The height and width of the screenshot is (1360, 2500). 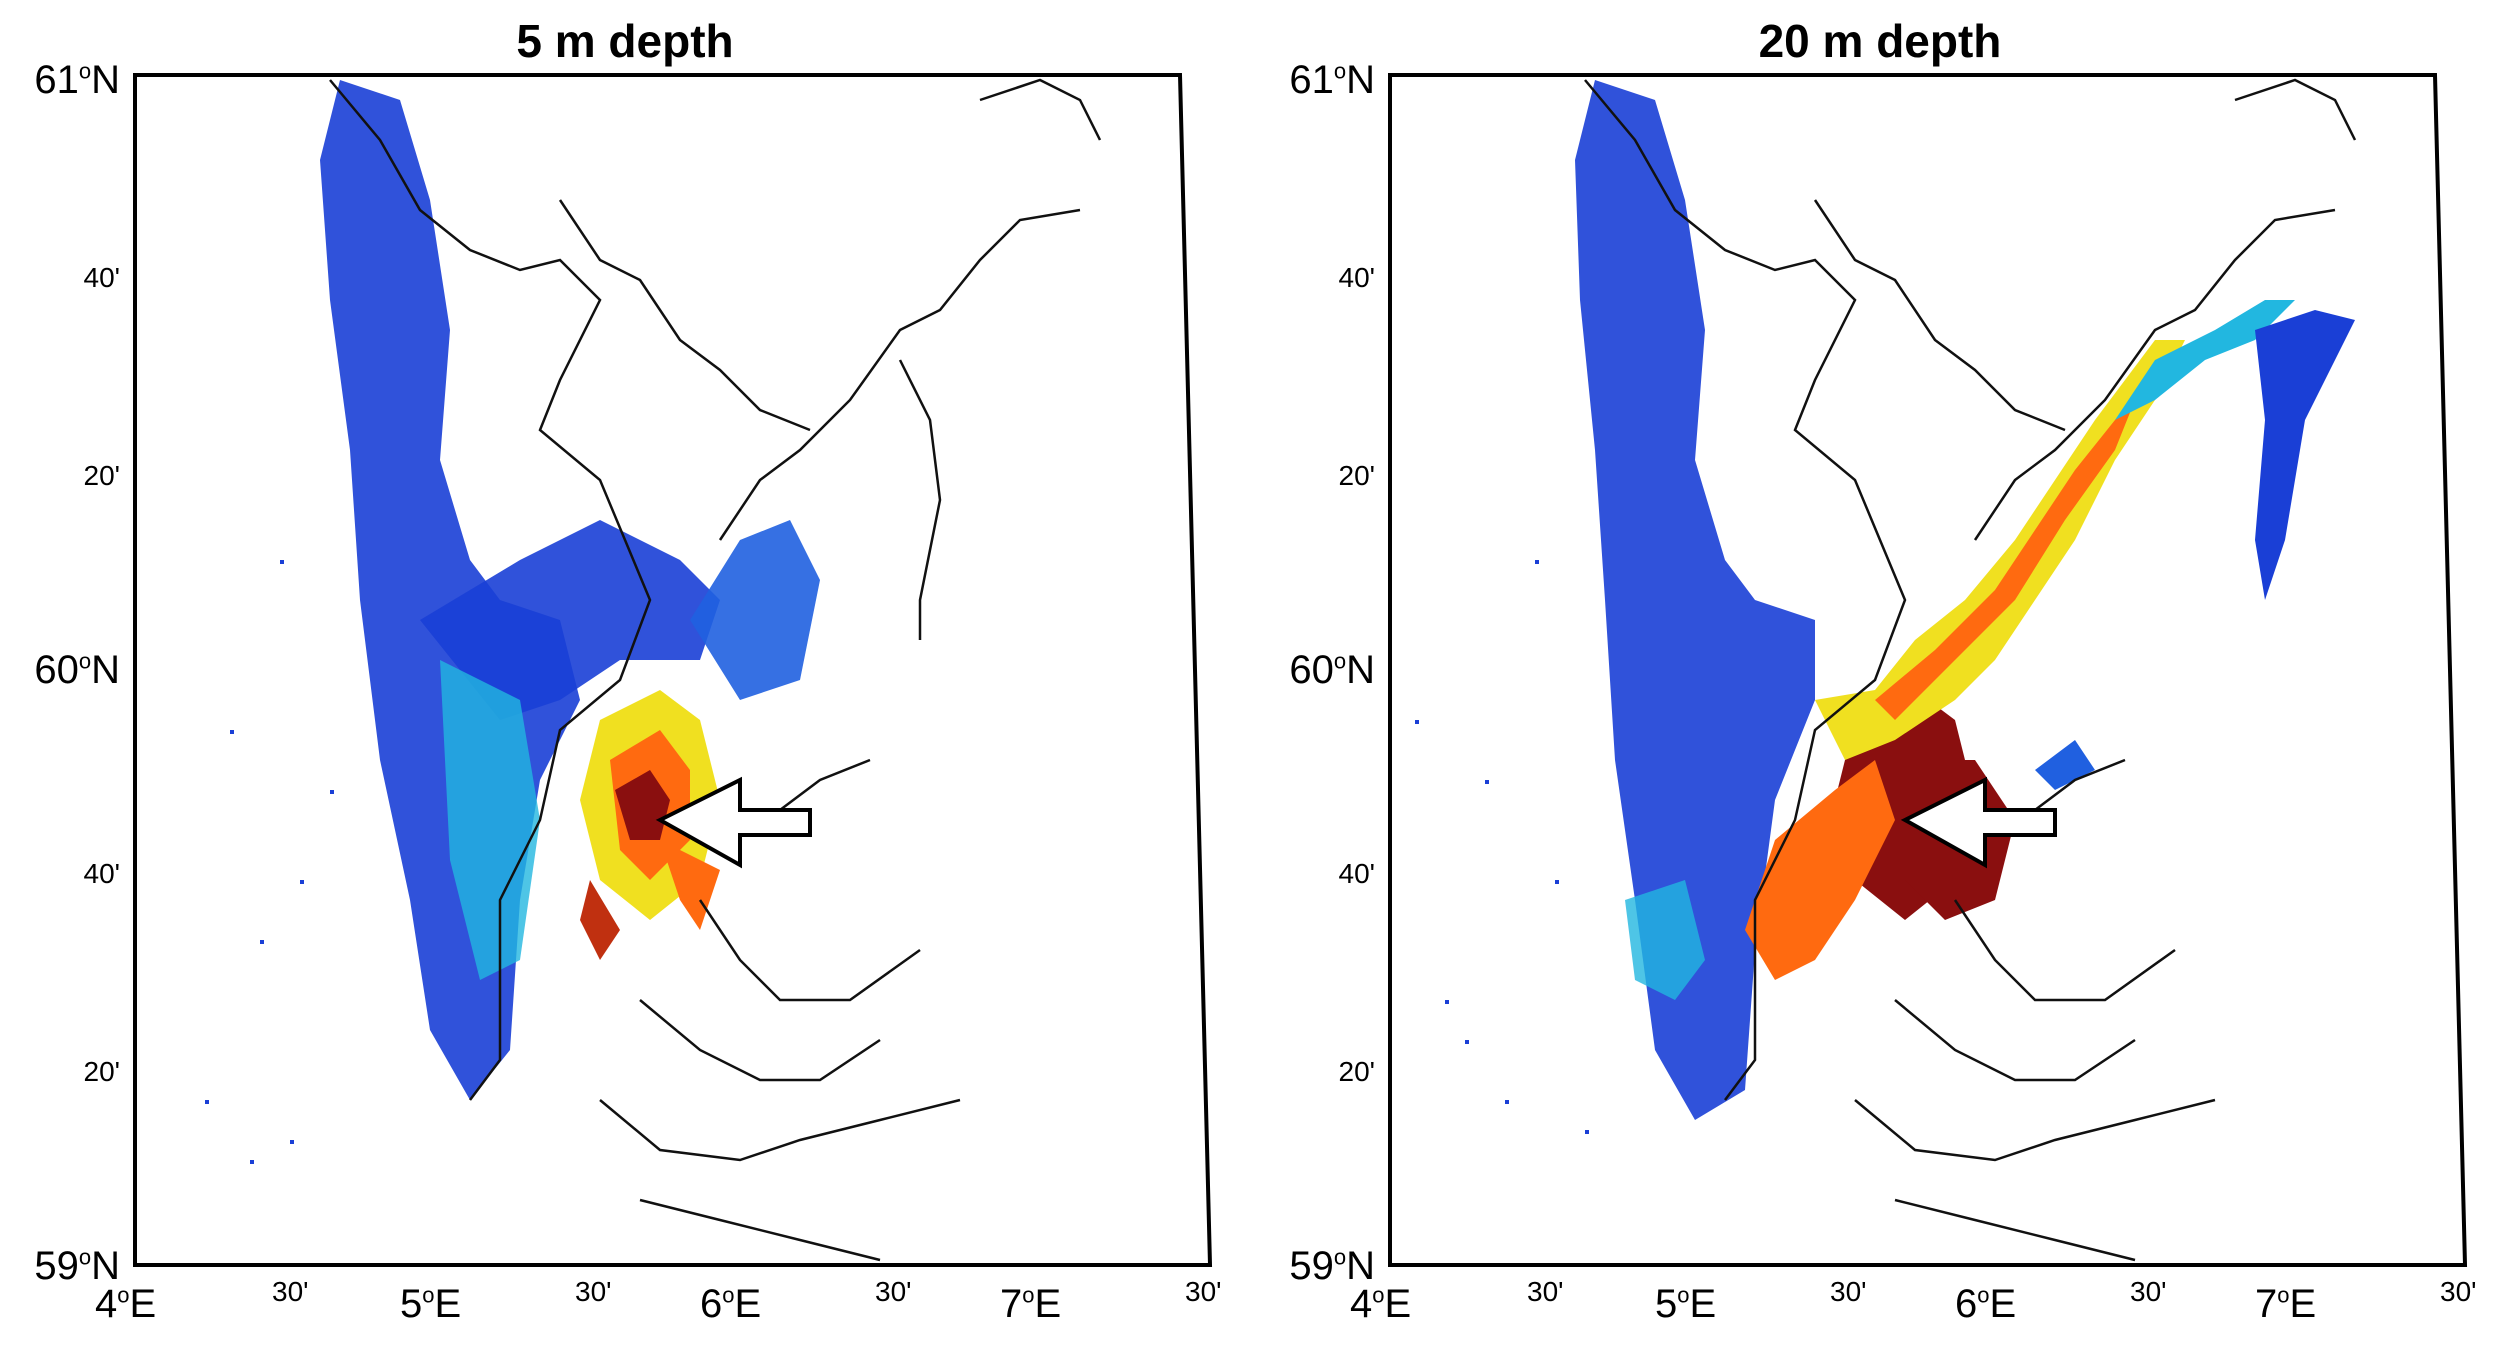 I want to click on panel-title: 5 m depth, so click(x=625, y=41).